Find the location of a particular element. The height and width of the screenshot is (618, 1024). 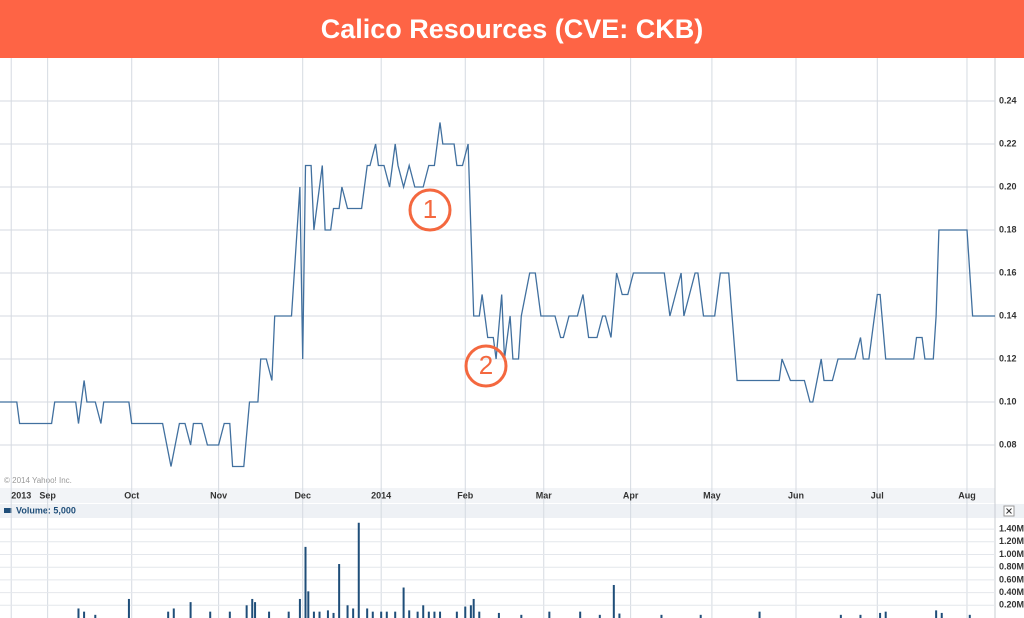

y-tick-label: 0.40M is located at coordinates (1011, 592).